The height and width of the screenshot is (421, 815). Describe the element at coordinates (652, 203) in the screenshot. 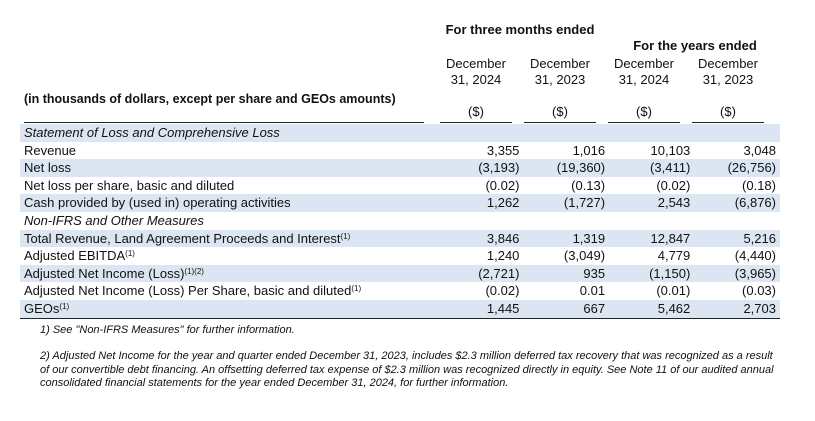

I see `table-cell: 2,543` at that location.